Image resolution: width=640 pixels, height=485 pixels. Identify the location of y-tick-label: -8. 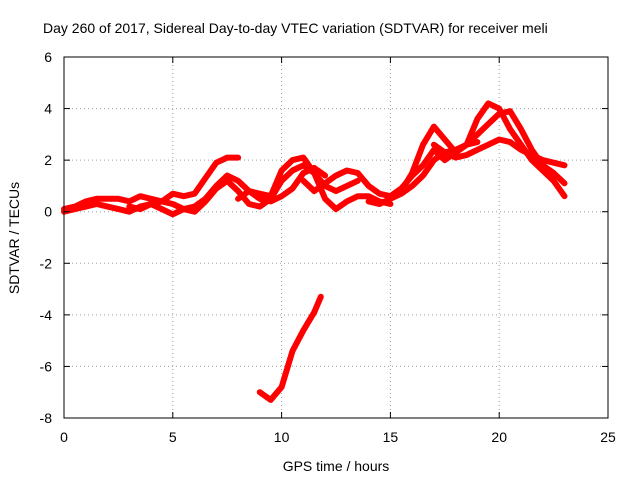
(46, 418).